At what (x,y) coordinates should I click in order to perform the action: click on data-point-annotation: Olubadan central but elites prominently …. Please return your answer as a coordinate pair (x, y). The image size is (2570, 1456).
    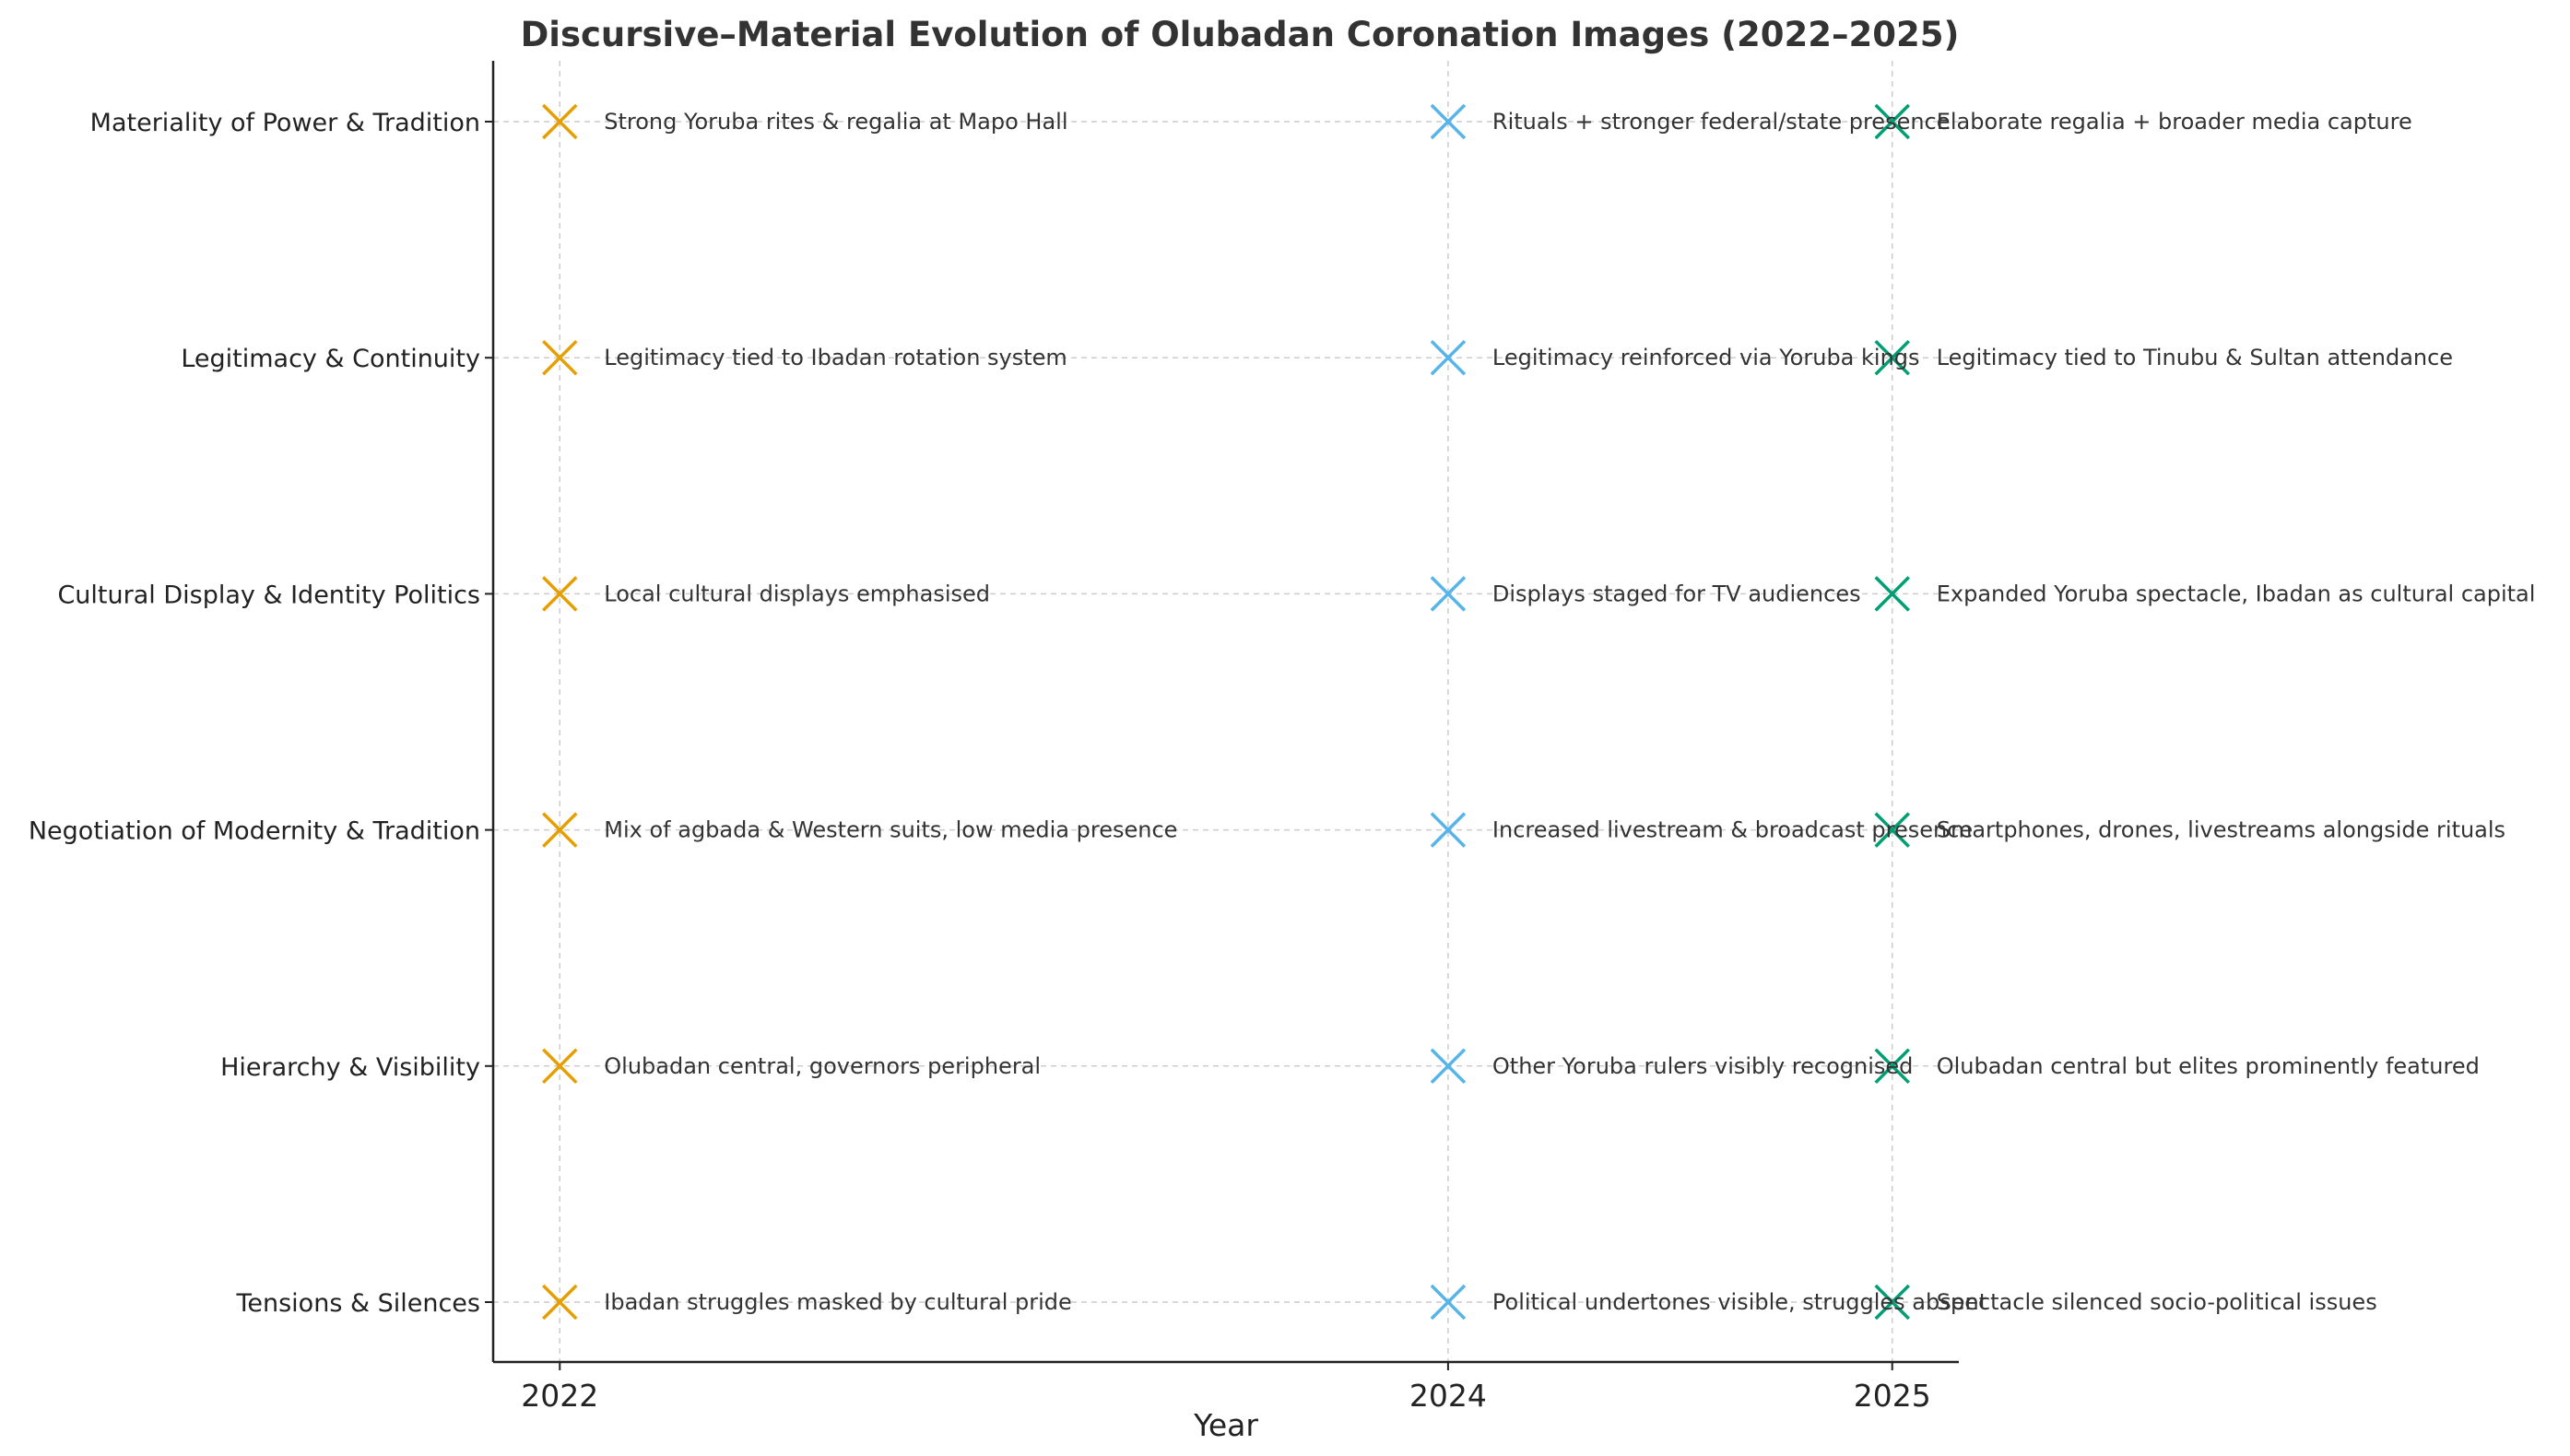
    Looking at the image, I should click on (2208, 1066).